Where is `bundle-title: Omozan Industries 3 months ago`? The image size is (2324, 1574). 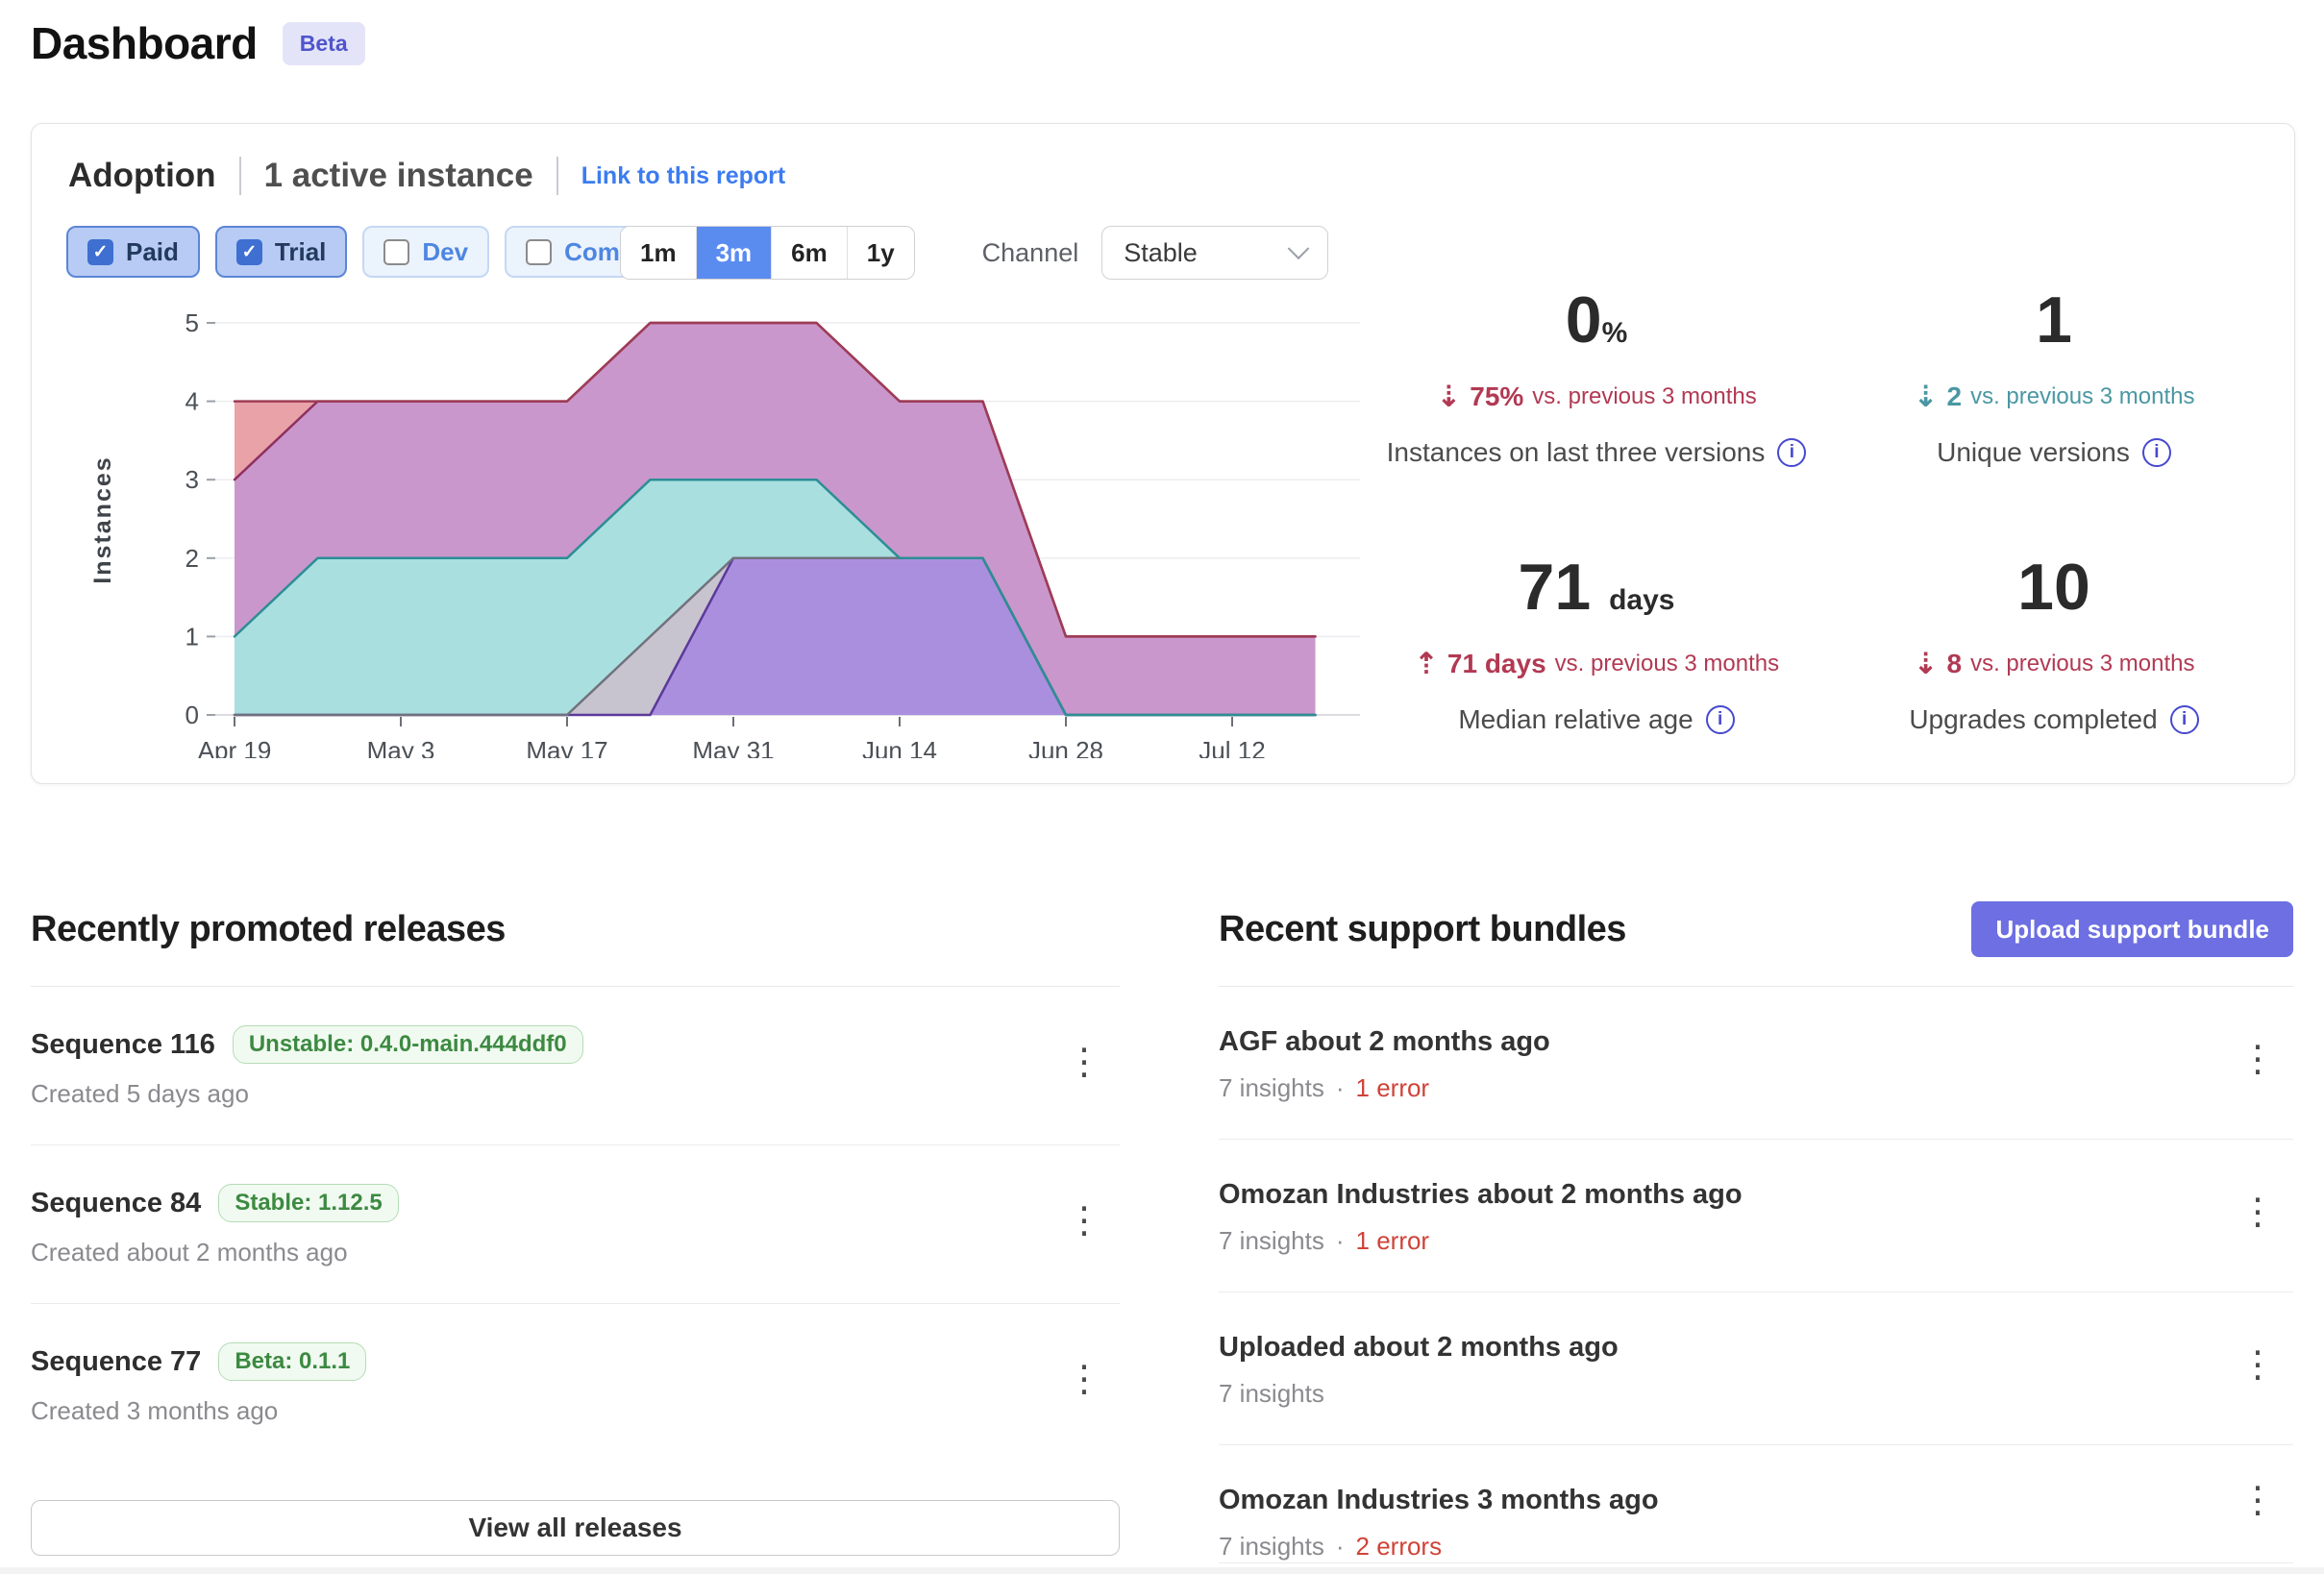 bundle-title: Omozan Industries 3 months ago is located at coordinates (1439, 1500).